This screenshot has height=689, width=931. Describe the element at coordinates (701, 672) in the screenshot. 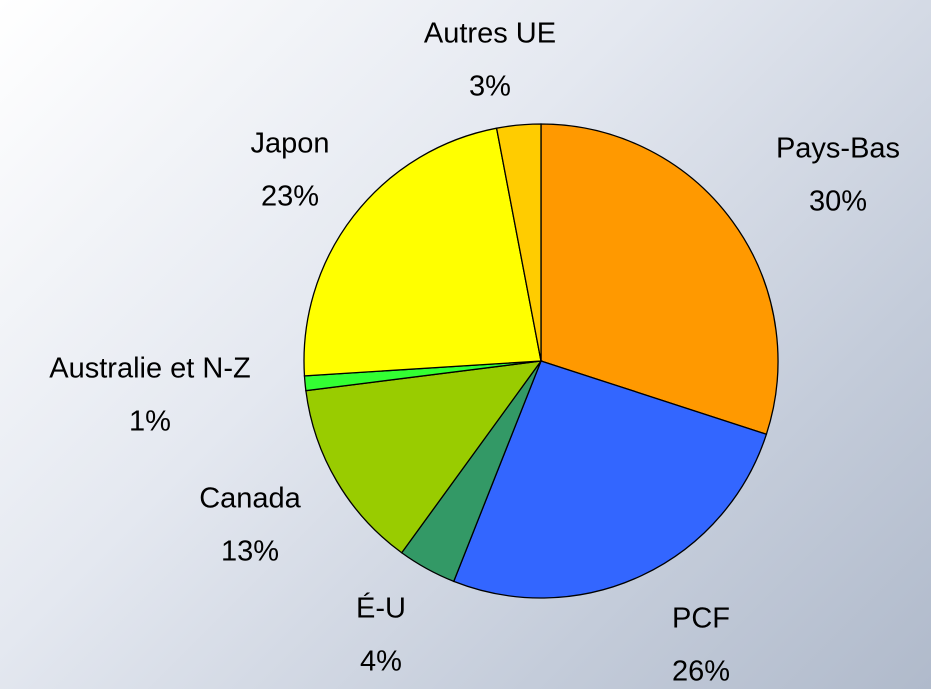

I see `slice-value-label: 26%` at that location.